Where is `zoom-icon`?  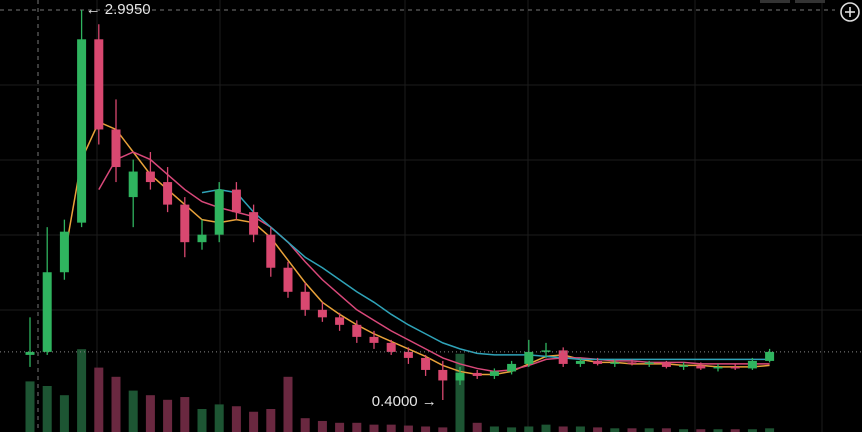
zoom-icon is located at coordinates (850, 12).